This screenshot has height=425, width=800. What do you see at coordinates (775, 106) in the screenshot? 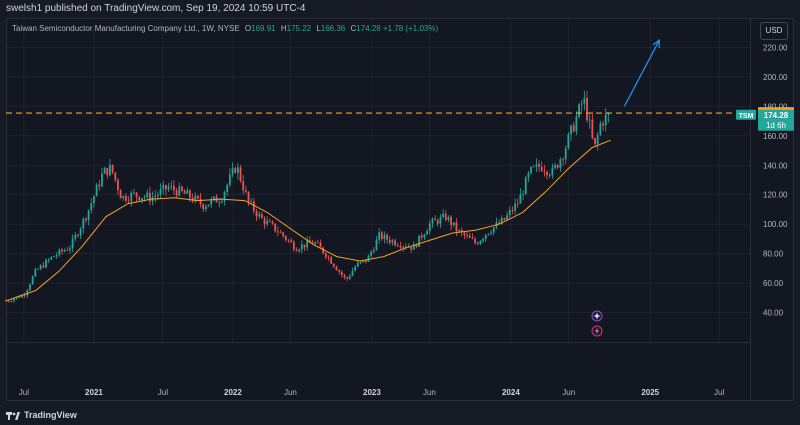
I see `price-tick-label: 180.00` at bounding box center [775, 106].